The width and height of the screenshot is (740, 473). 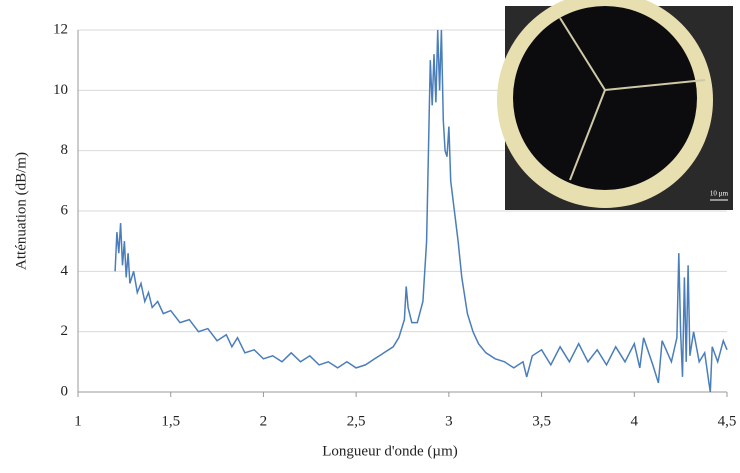 I want to click on y-tick-label: 6, so click(x=65, y=210).